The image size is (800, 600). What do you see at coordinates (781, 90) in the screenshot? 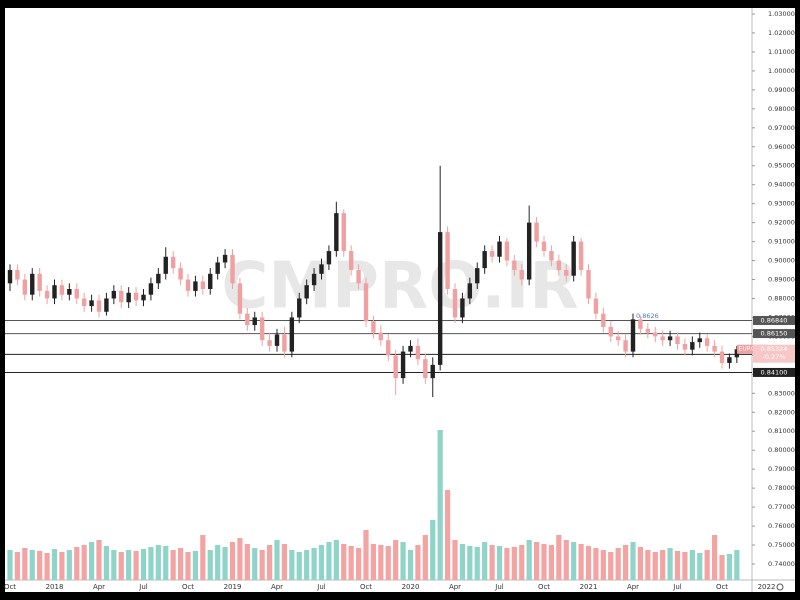
I see `y-tick-label: 0.99000` at bounding box center [781, 90].